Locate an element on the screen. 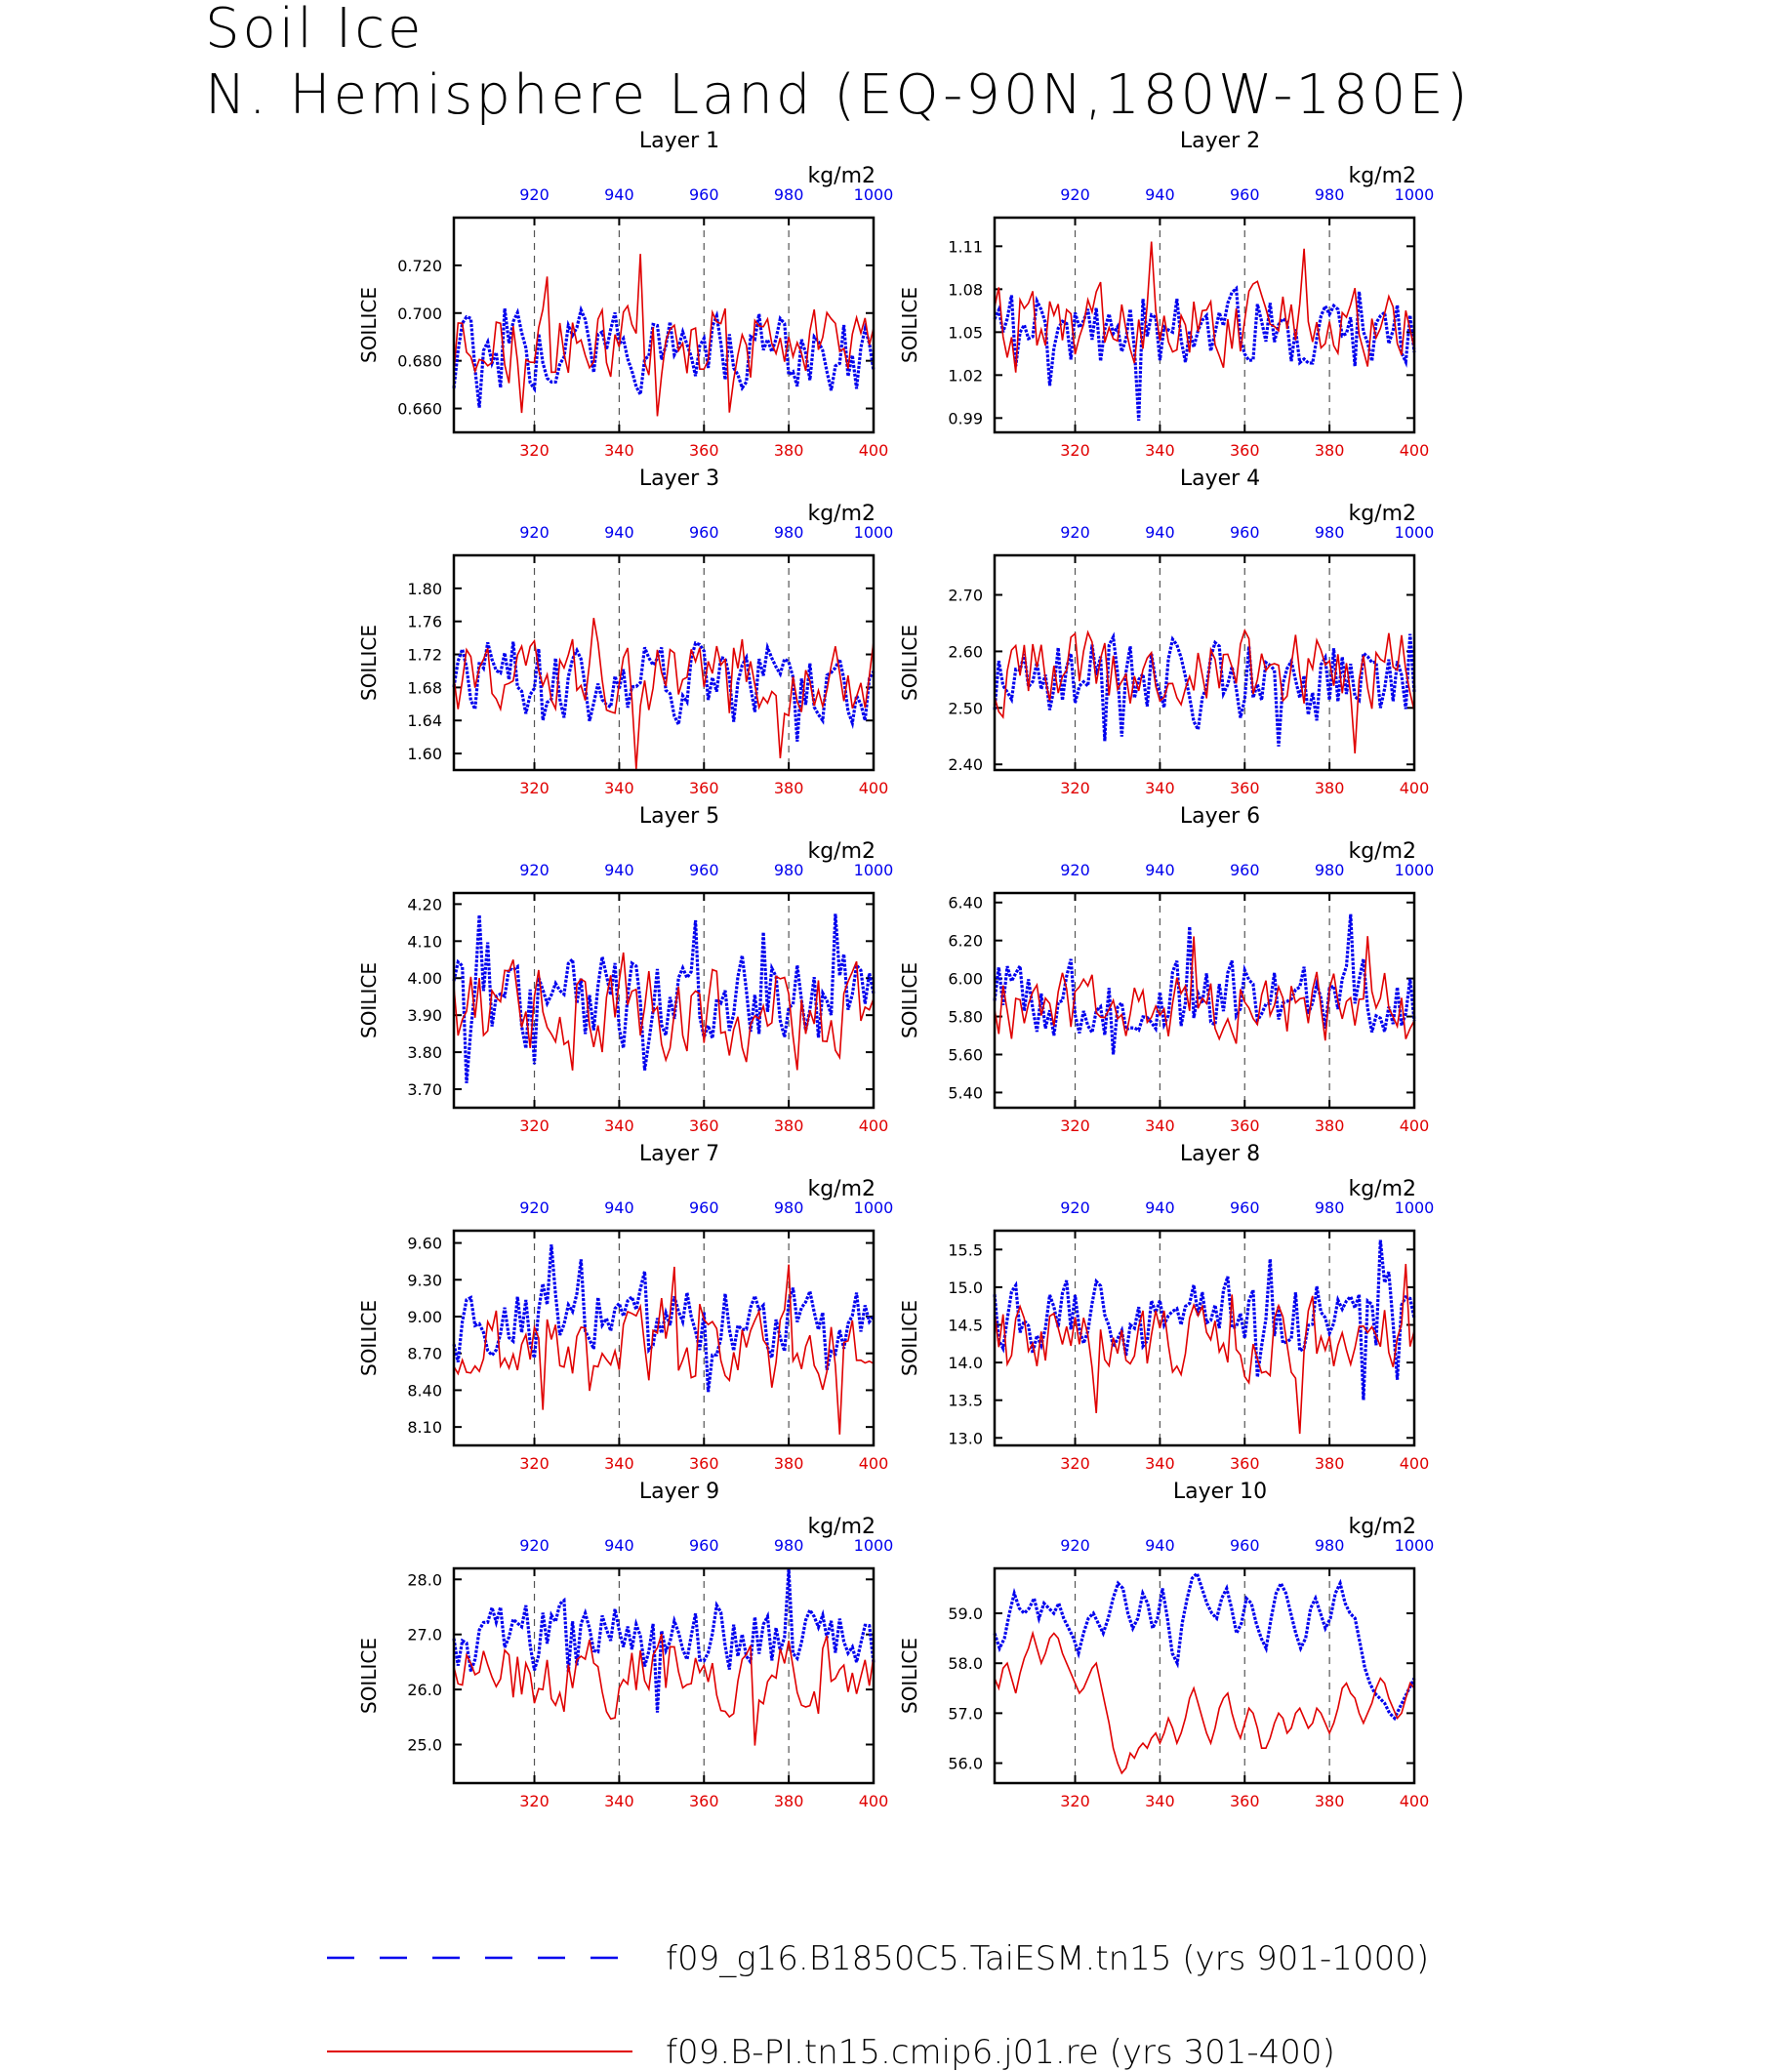  y-tick-label: 5.80 is located at coordinates (965, 1018).